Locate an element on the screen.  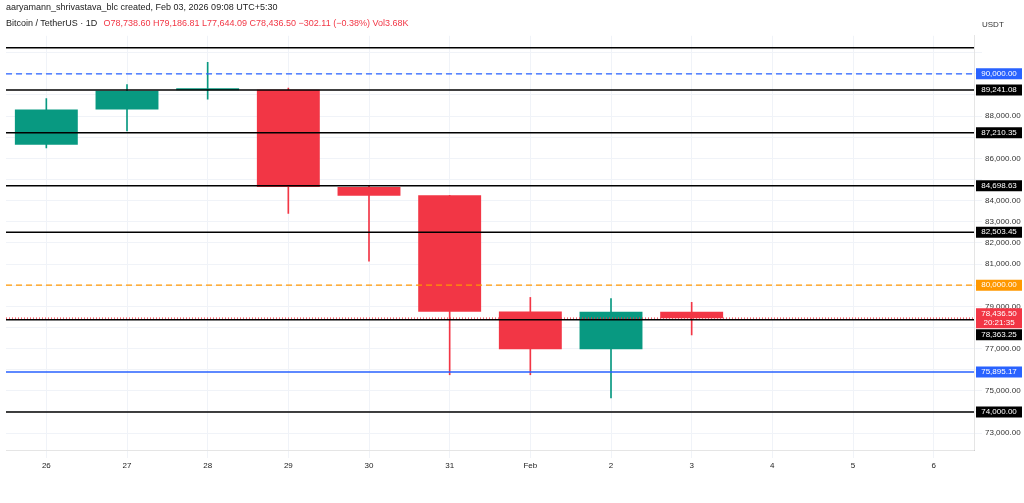
x-tick-label: 28 is located at coordinates (208, 465).